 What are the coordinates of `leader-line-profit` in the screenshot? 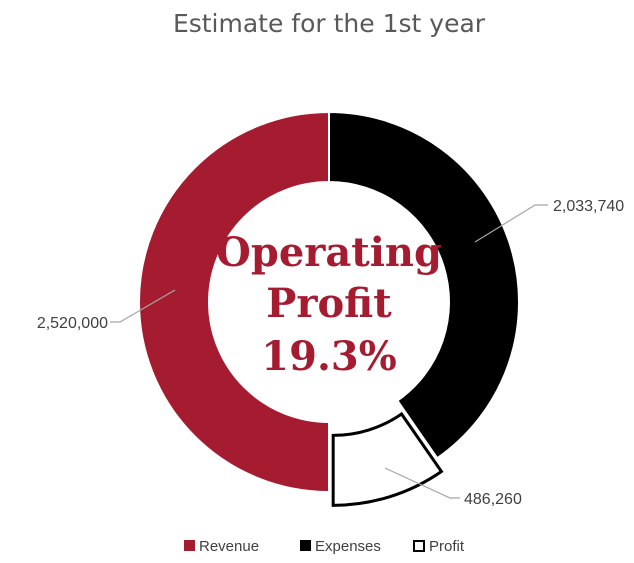 It's located at (422, 483).